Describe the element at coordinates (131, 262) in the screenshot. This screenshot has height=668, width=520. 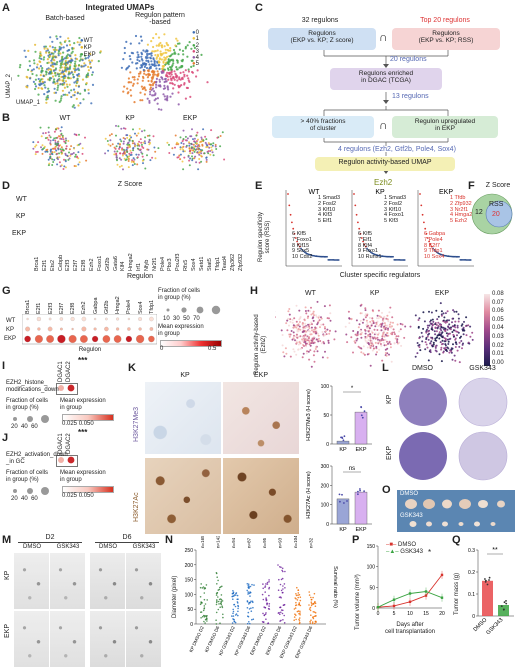
I see `d-gene-label: Hmga2` at that location.